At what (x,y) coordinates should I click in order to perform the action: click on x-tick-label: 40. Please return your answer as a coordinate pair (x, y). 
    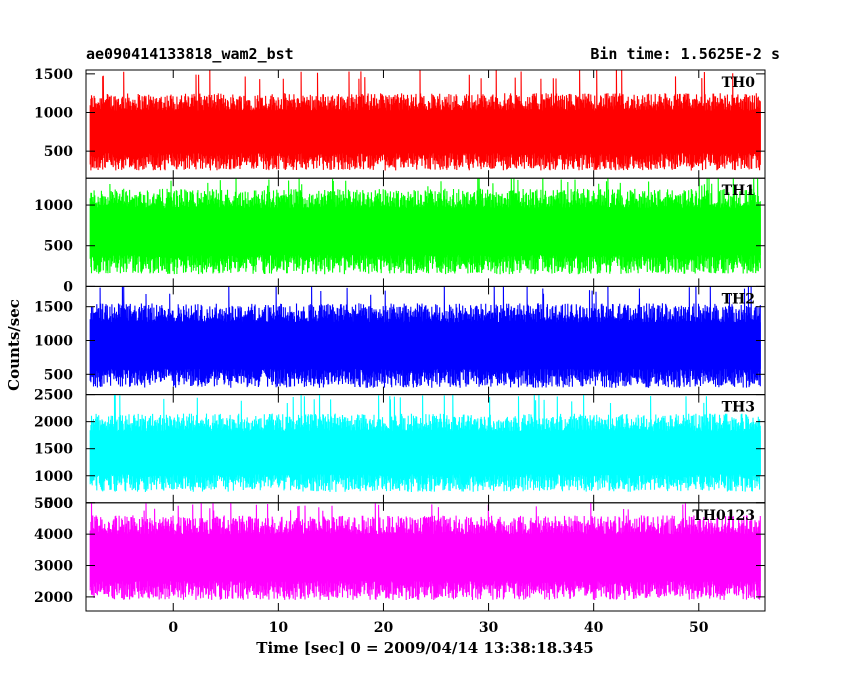
    Looking at the image, I should click on (594, 628).